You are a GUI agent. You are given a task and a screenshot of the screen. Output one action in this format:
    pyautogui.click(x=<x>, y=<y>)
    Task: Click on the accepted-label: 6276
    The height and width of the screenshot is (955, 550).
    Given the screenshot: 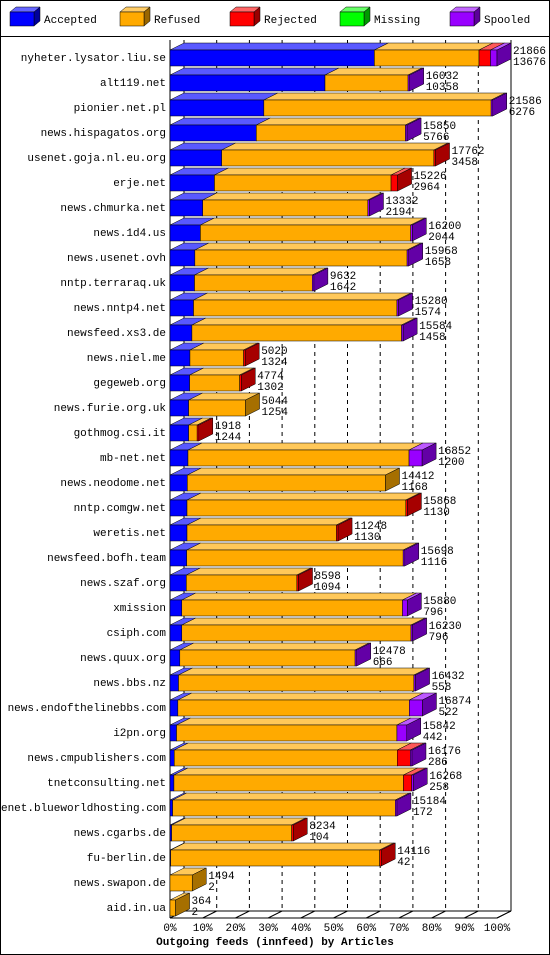 What is the action you would take?
    pyautogui.click(x=522, y=113)
    